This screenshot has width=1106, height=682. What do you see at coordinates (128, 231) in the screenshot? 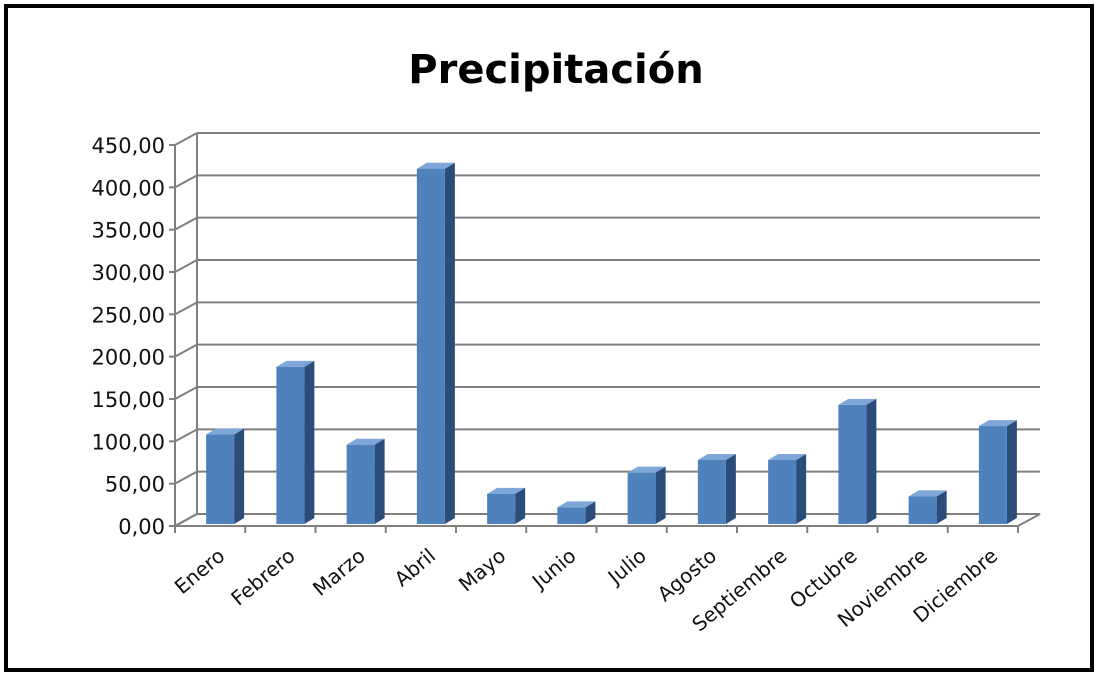
I see `y-tick-label: 350,00` at bounding box center [128, 231].